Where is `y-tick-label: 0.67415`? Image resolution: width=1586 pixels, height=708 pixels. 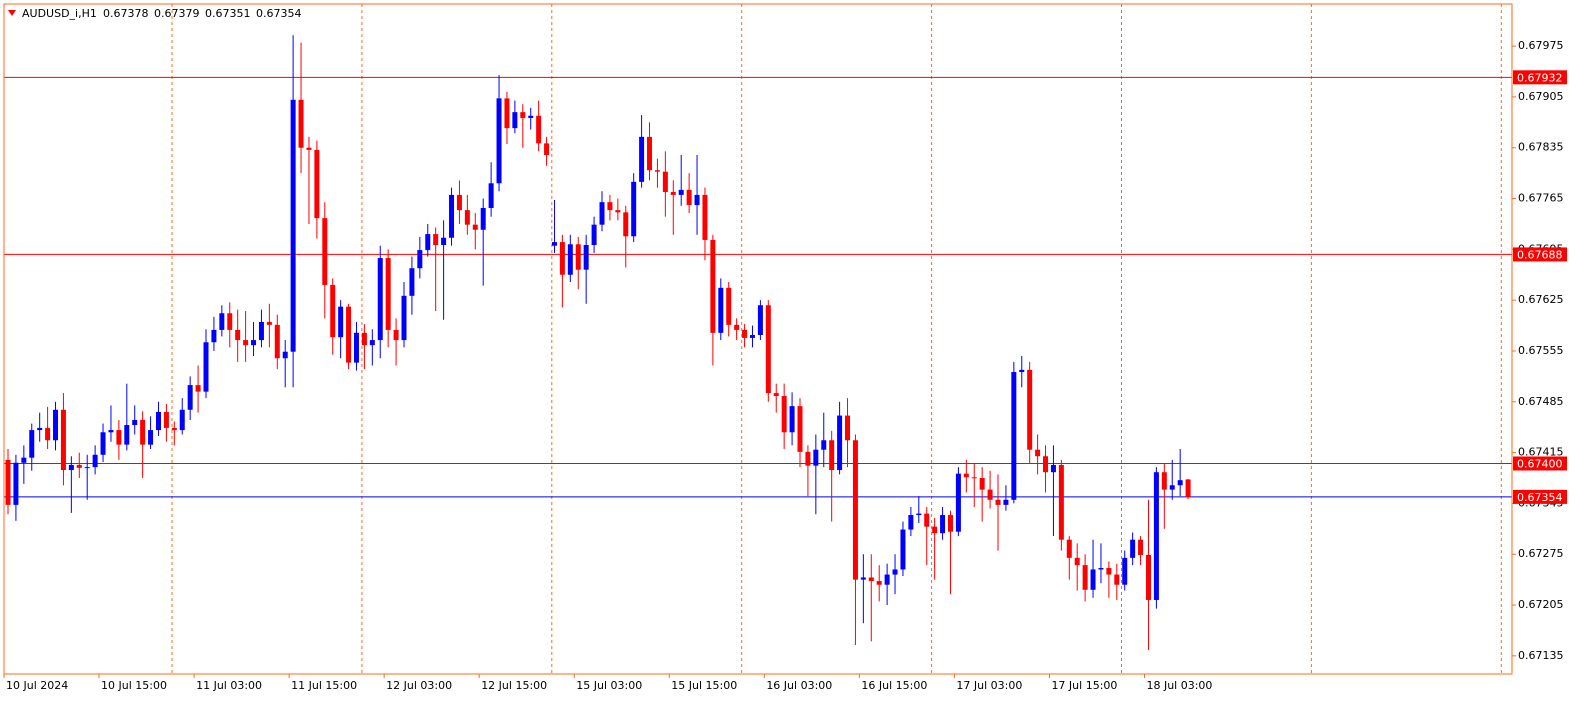
y-tick-label: 0.67415 is located at coordinates (1541, 452).